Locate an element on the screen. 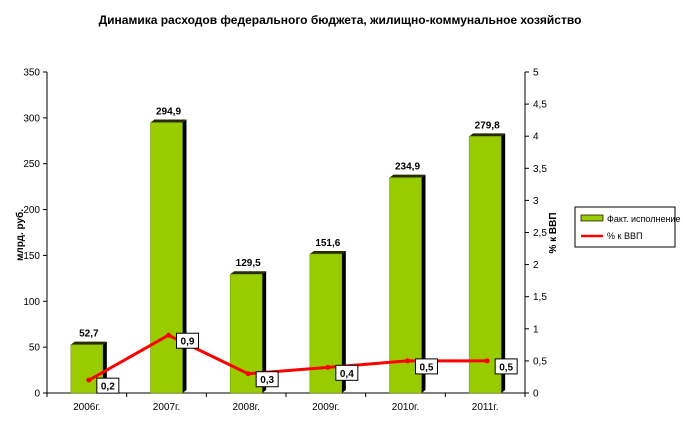 This screenshot has width=683, height=425. legend-bar-swatch is located at coordinates (592, 218).